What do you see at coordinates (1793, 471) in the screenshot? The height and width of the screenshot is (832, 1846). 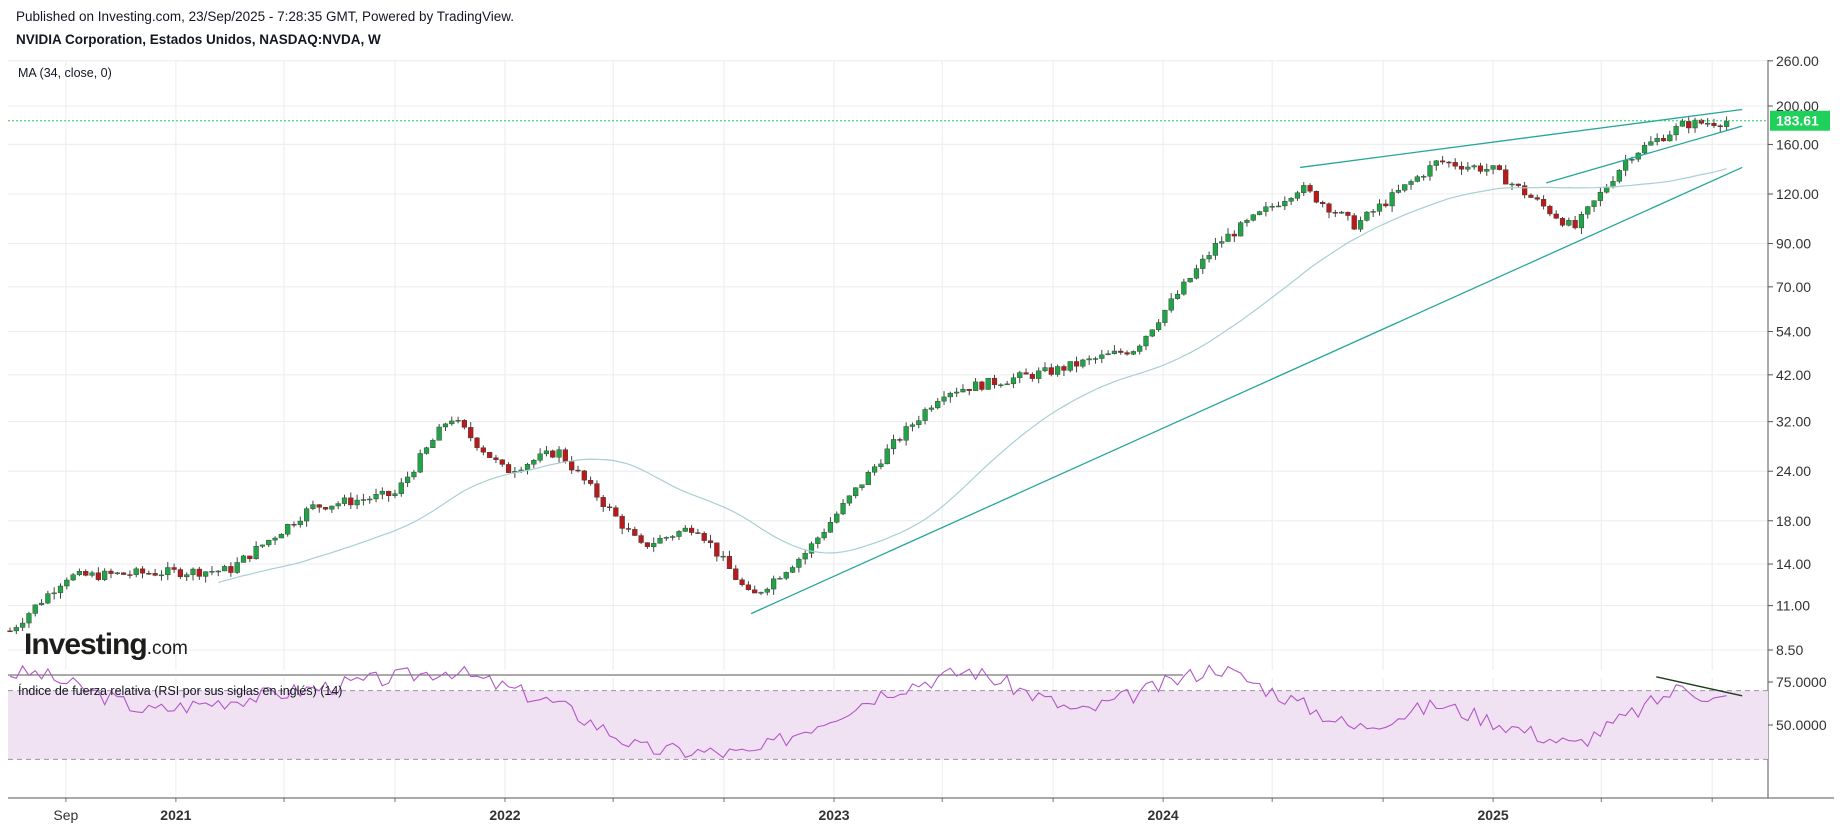 I see `y-tick-label: 24.00` at bounding box center [1793, 471].